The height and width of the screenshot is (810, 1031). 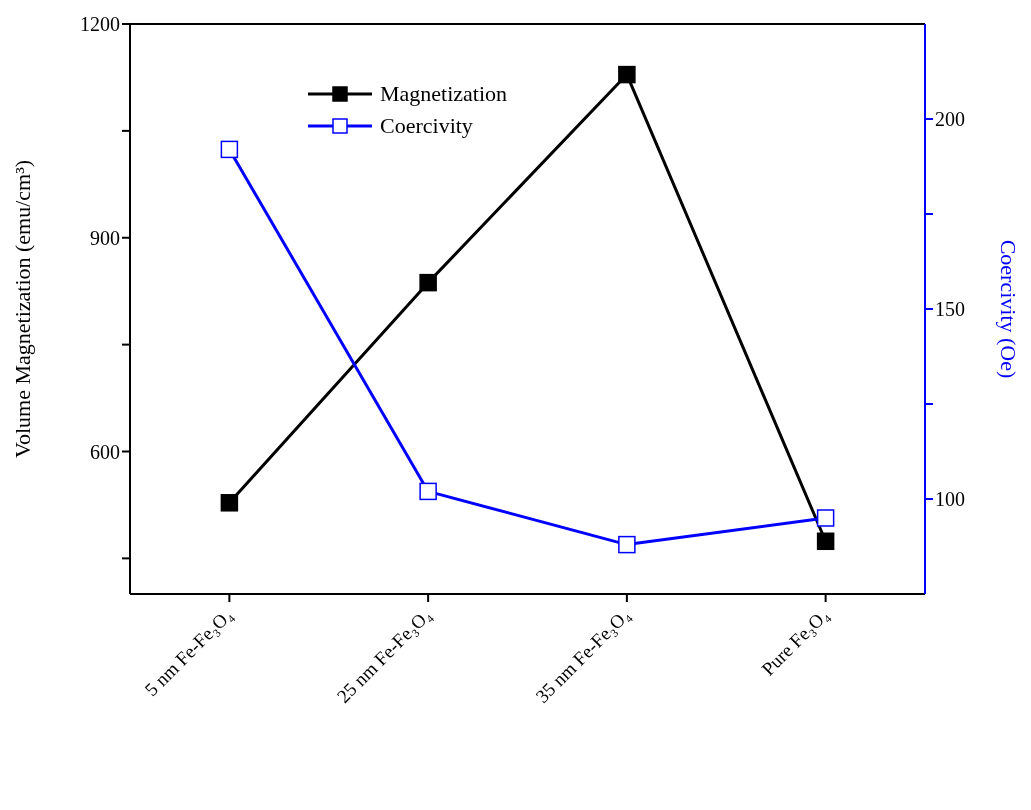 What do you see at coordinates (105, 451) in the screenshot?
I see `y-tick-label: 600` at bounding box center [105, 451].